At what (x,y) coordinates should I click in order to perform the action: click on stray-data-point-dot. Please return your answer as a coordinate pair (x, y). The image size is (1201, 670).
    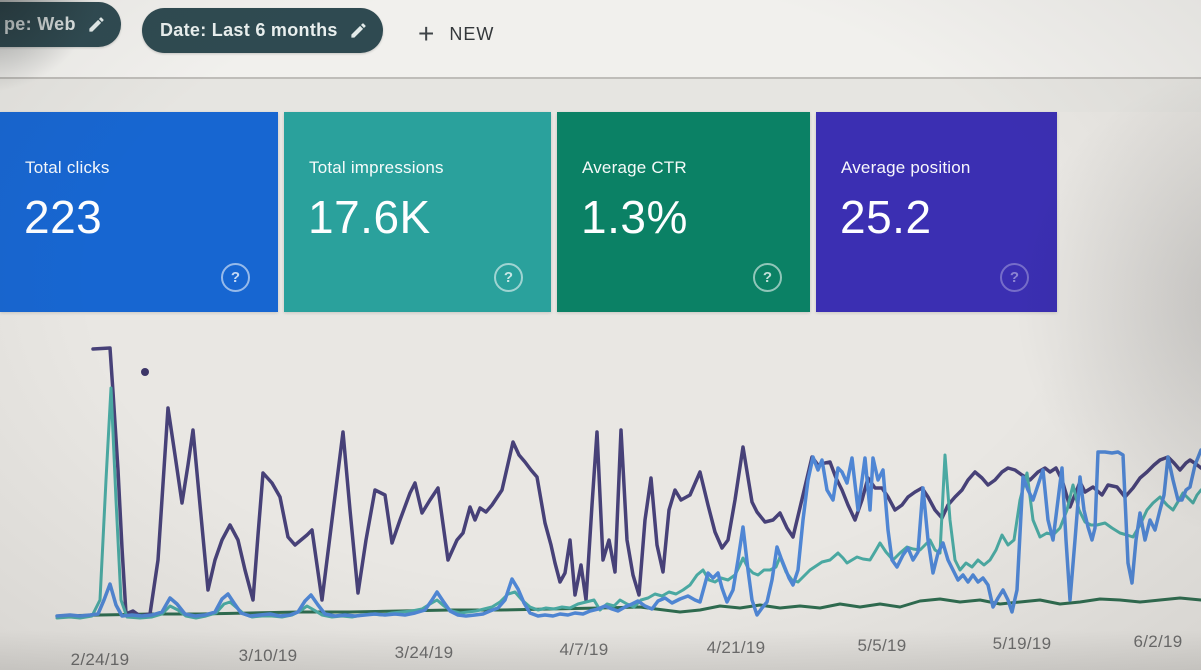
    Looking at the image, I should click on (145, 372).